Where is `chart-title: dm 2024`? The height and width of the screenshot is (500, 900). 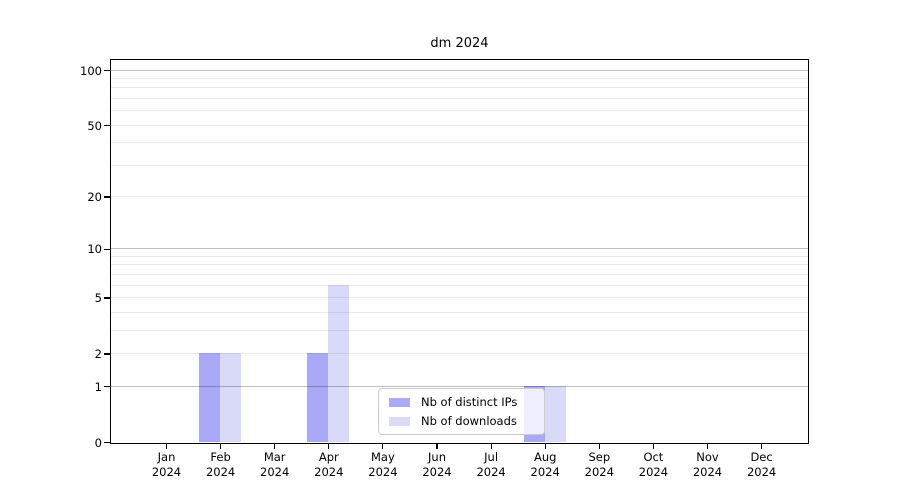
chart-title: dm 2024 is located at coordinates (459, 43).